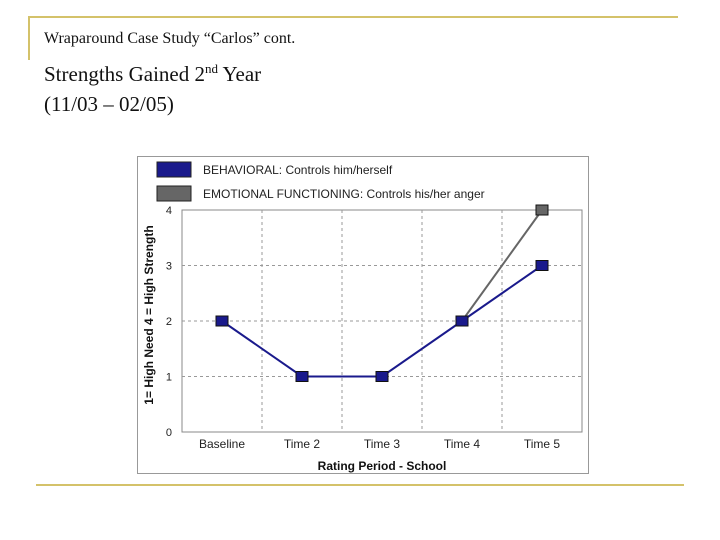  Describe the element at coordinates (360, 485) in the screenshot. I see `bottom-rule` at that location.